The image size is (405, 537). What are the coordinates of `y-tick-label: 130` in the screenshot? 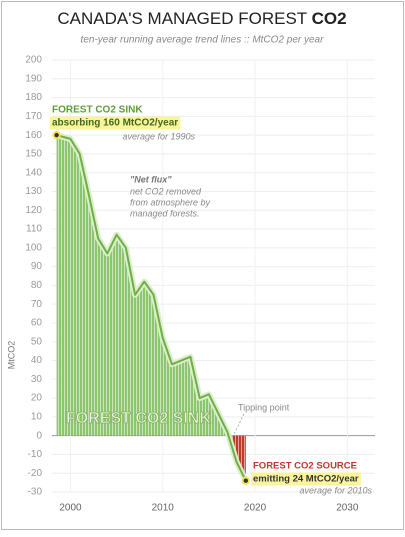 It's located at (33, 191).